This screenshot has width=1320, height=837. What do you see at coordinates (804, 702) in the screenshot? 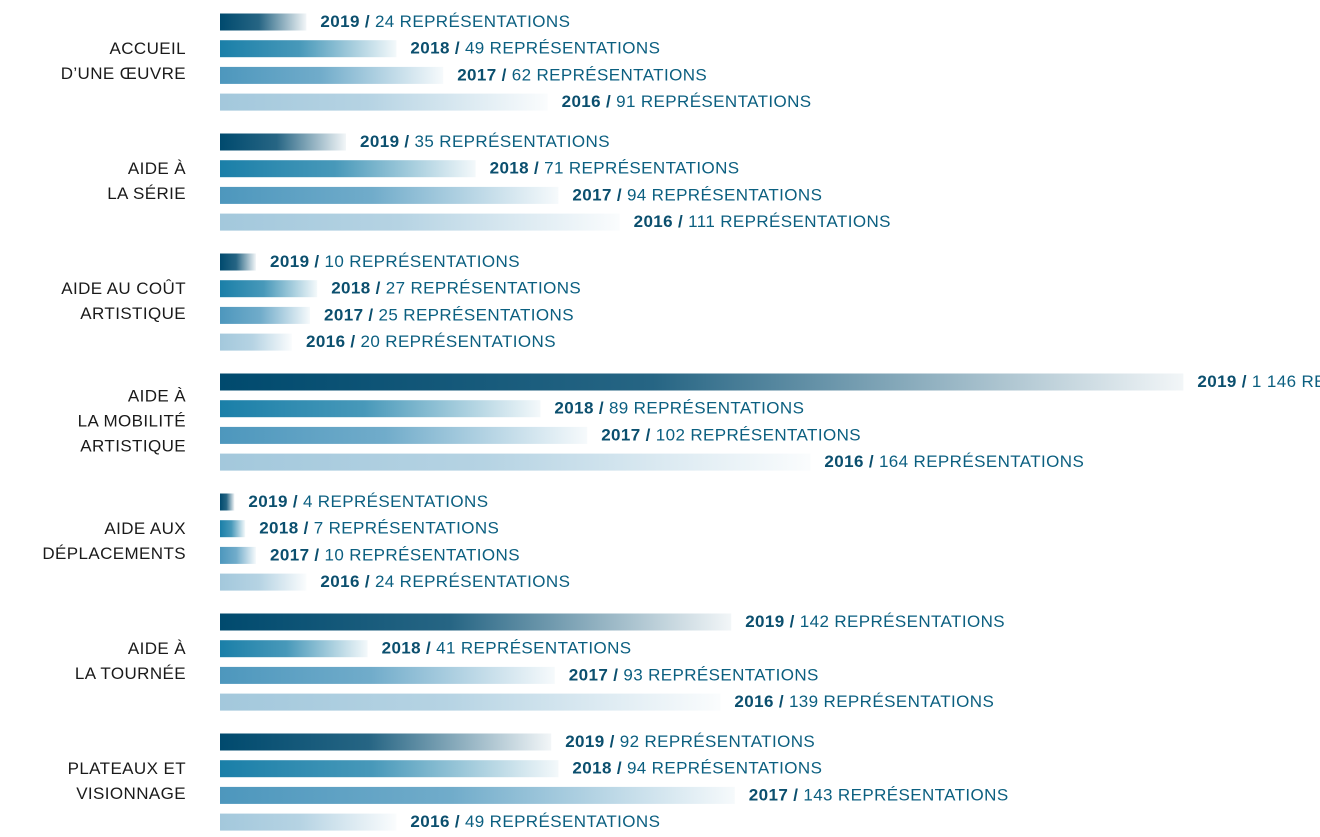
I see `value: 139` at bounding box center [804, 702].